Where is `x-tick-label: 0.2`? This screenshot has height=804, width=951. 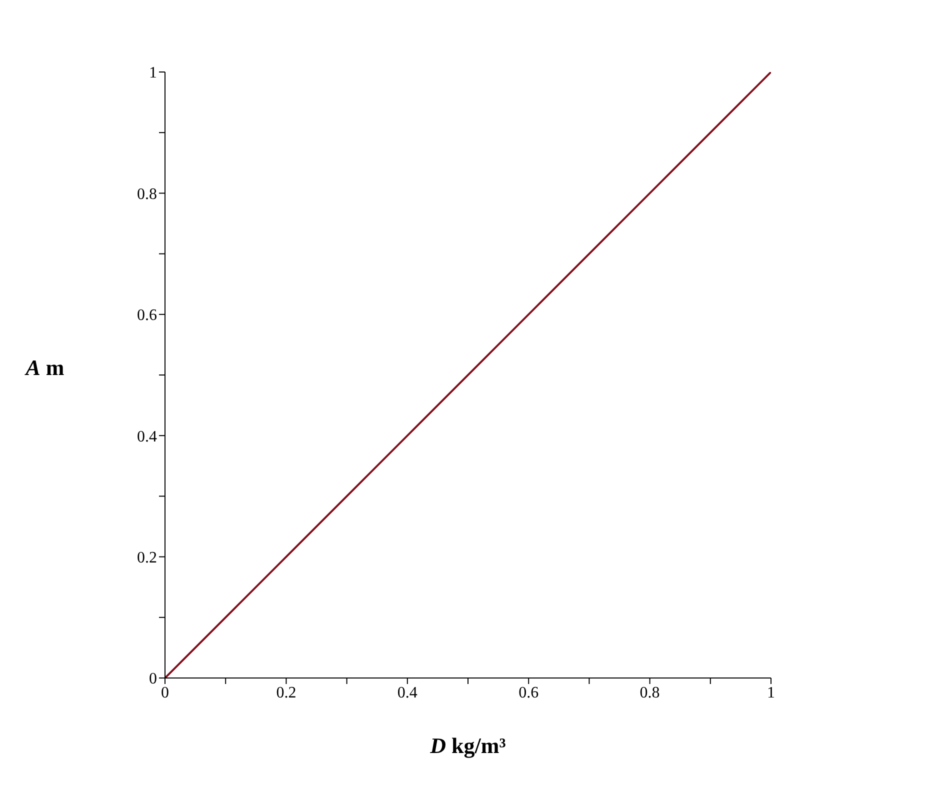 x-tick-label: 0.2 is located at coordinates (286, 693).